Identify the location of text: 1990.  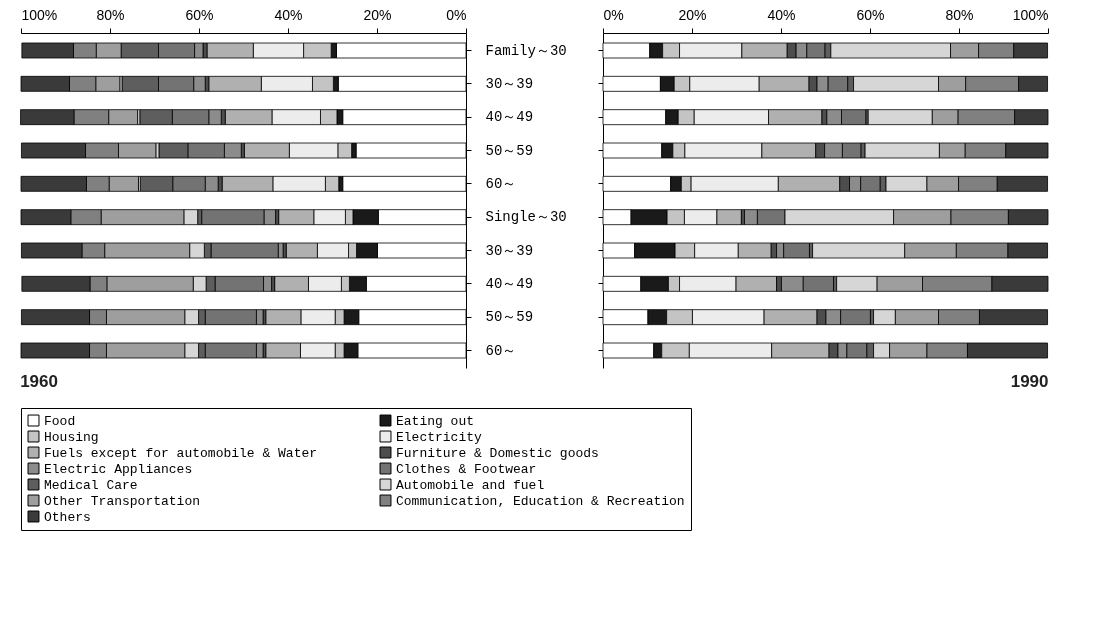
(1029, 381).